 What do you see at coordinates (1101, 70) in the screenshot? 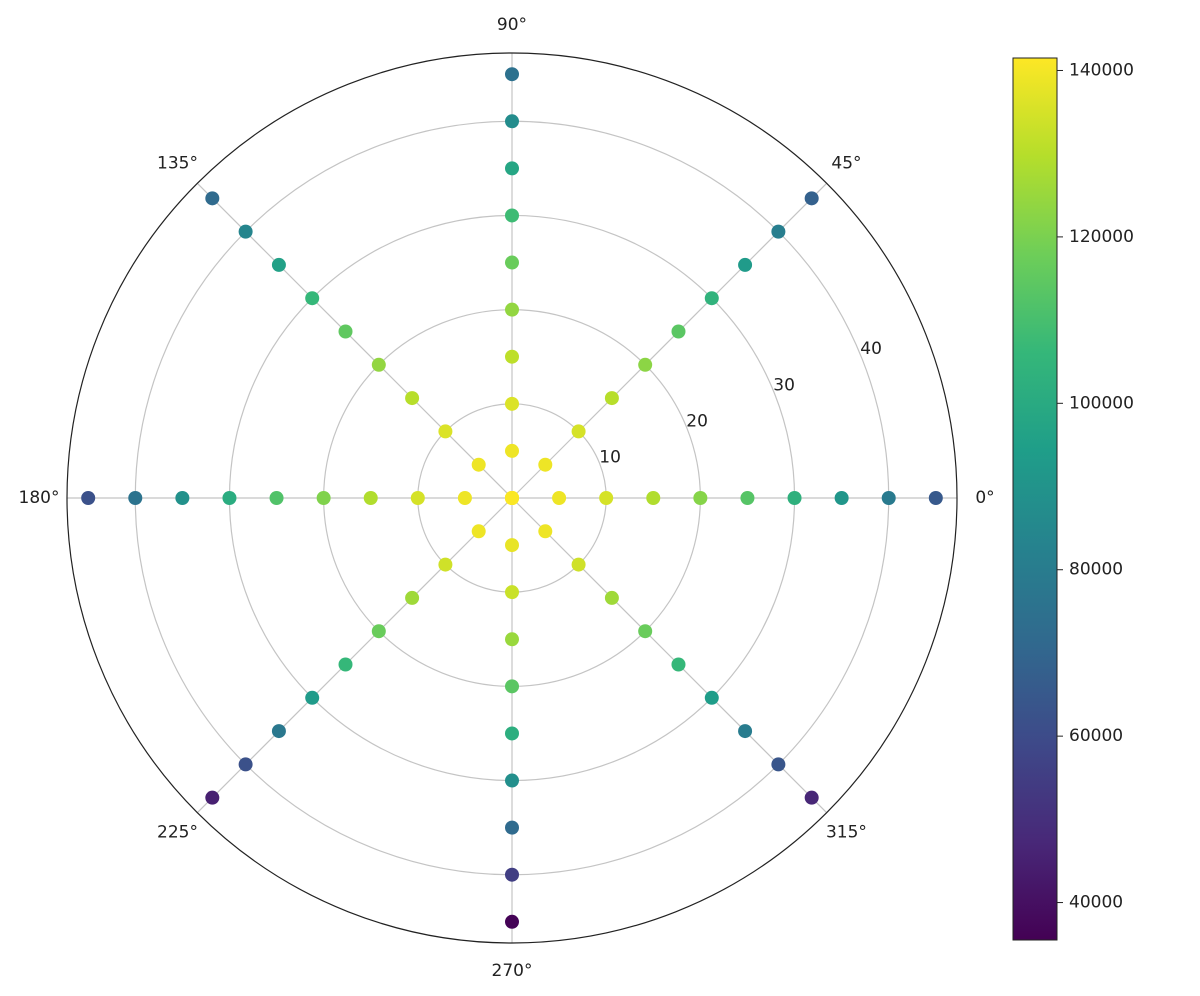
I see `colorbar-tick-label: 140000` at bounding box center [1101, 70].